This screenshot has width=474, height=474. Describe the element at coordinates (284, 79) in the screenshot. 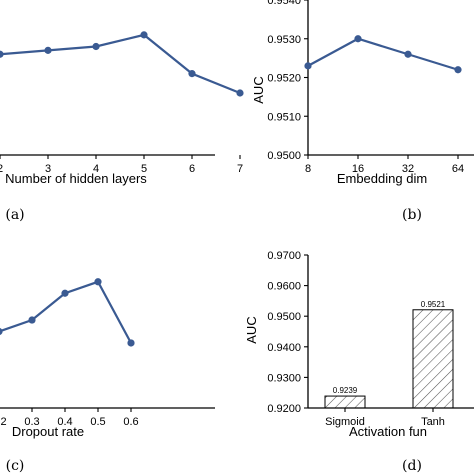

I see `y-tick-label-b: 0.9520` at that location.